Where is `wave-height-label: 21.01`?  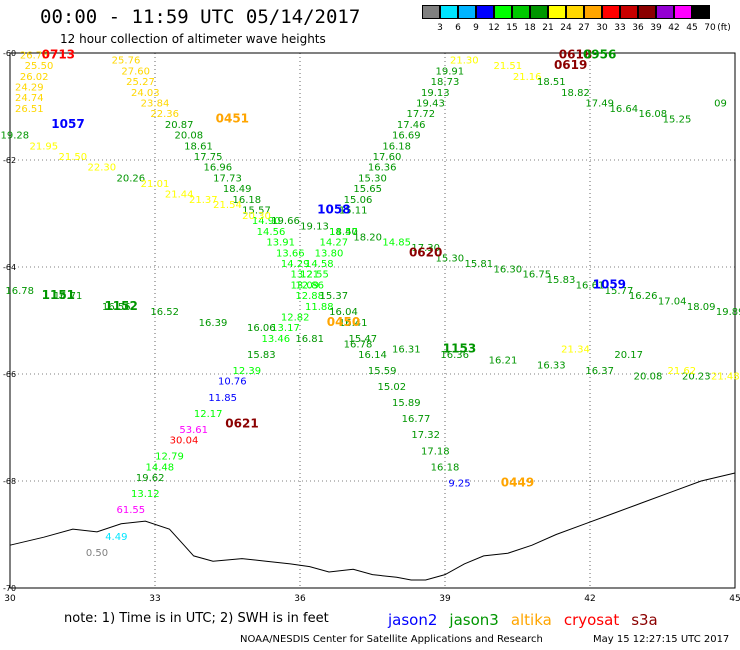
wave-height-label: 21.01 is located at coordinates (155, 184).